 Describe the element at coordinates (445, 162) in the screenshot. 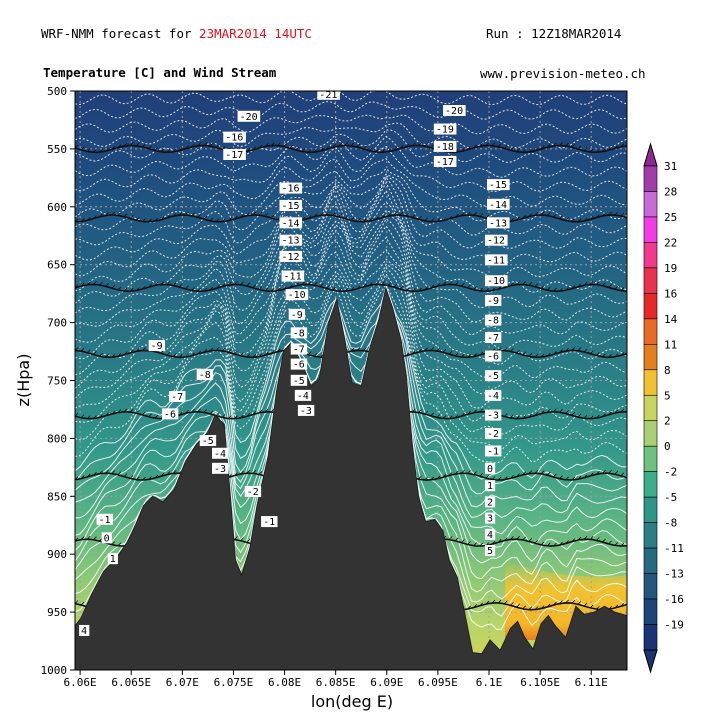

I see `isotherm-label-text: -17` at that location.